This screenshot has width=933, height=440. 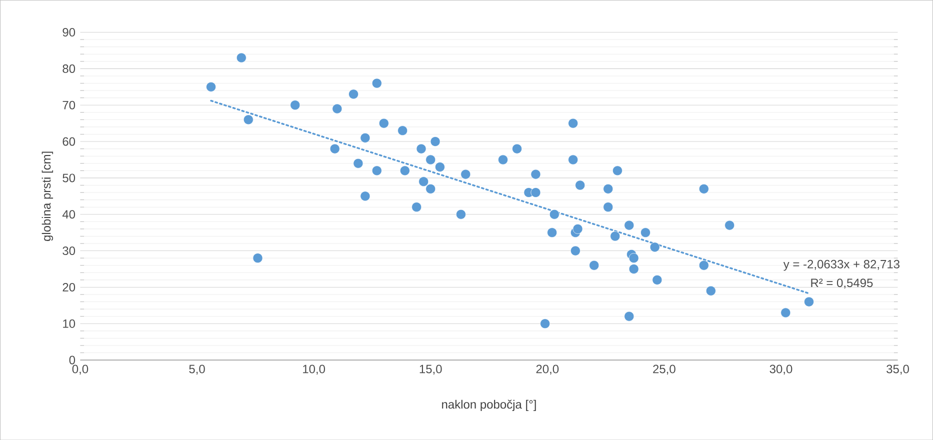 I want to click on x-tick-label: 20,0, so click(x=547, y=369).